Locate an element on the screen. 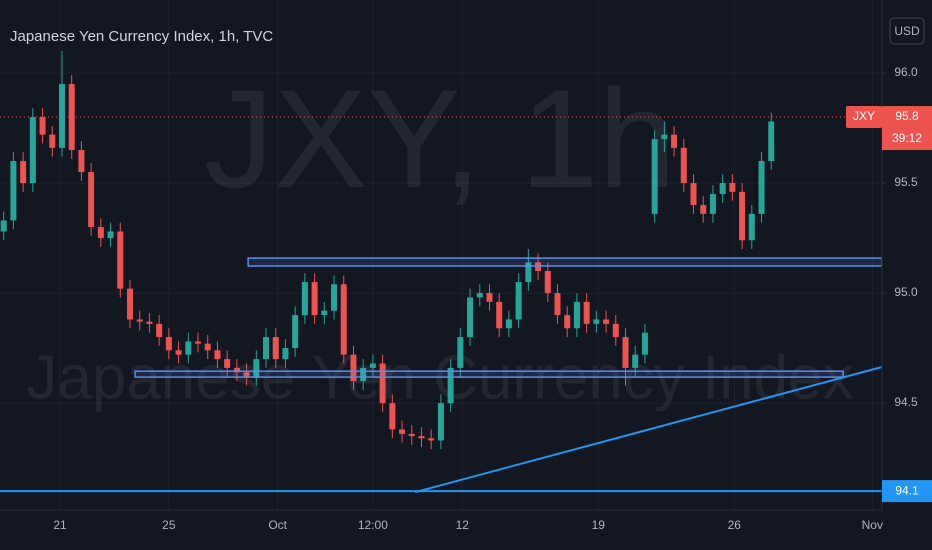  countdown-tag is located at coordinates (907, 139).